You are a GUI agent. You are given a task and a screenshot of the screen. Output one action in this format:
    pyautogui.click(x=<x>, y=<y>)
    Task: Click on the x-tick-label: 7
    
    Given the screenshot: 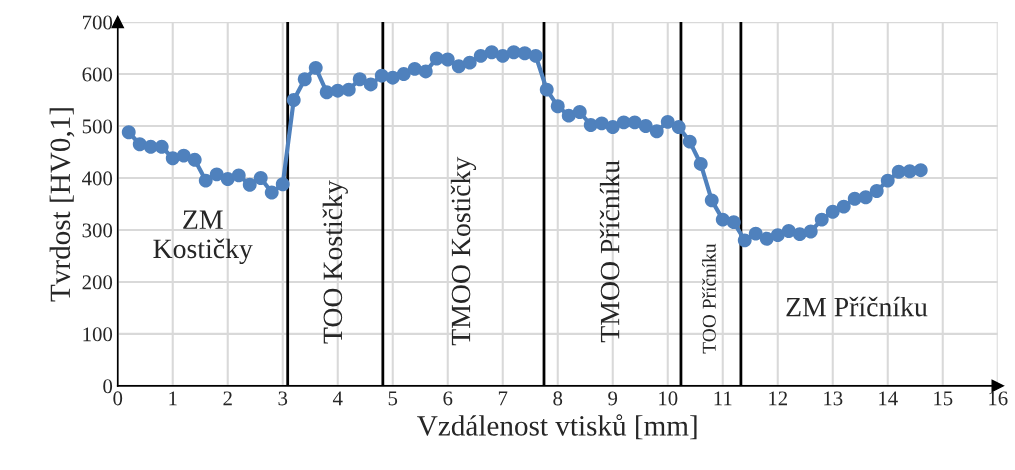 What is the action you would take?
    pyautogui.click(x=503, y=398)
    